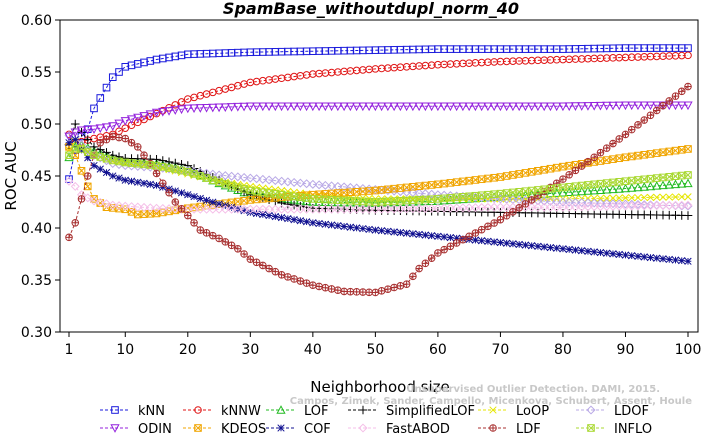  What do you see at coordinates (194, 97) in the screenshot?
I see `point-knnw` at bounding box center [194, 97].